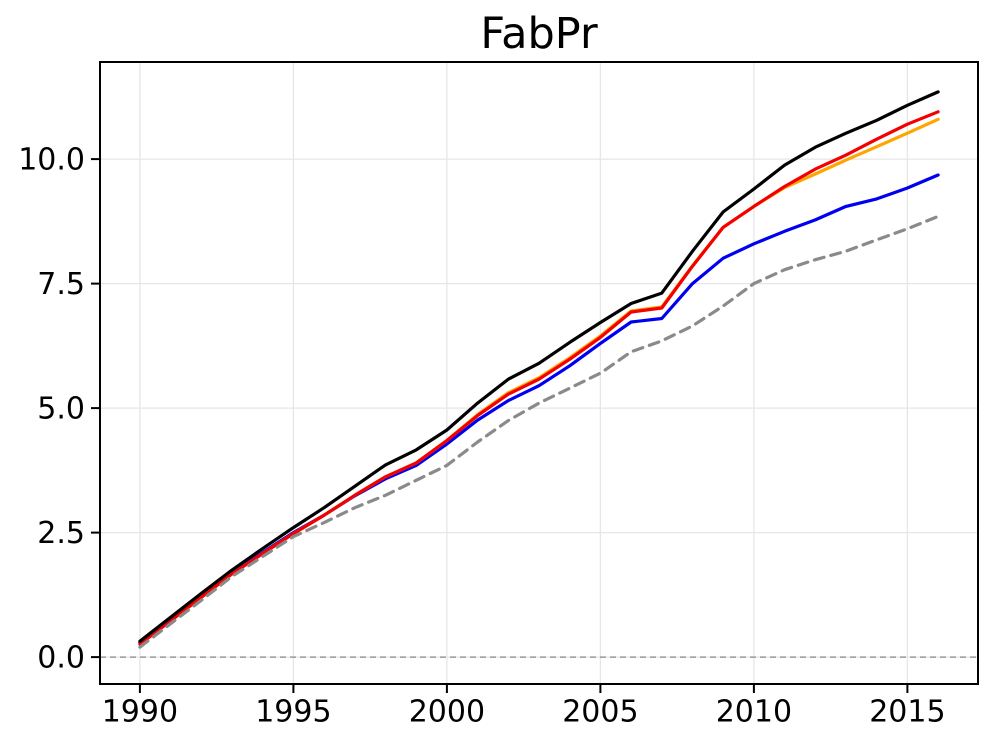 This screenshot has width=996, height=747. I want to click on chart-title: FabPr, so click(539, 34).